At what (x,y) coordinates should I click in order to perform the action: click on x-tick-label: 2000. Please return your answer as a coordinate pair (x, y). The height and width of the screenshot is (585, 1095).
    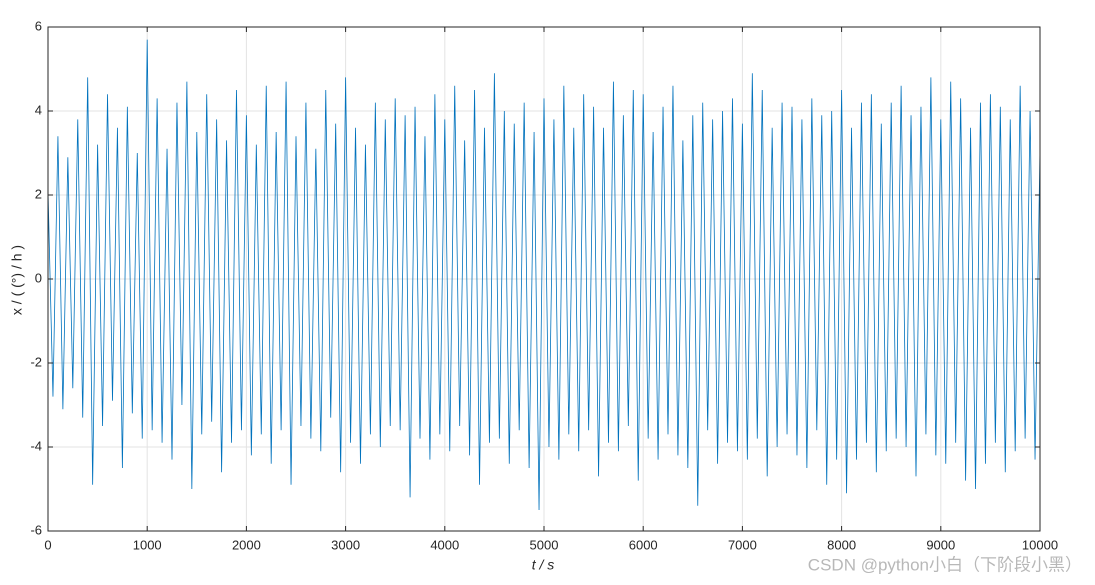
    Looking at the image, I should click on (246, 544).